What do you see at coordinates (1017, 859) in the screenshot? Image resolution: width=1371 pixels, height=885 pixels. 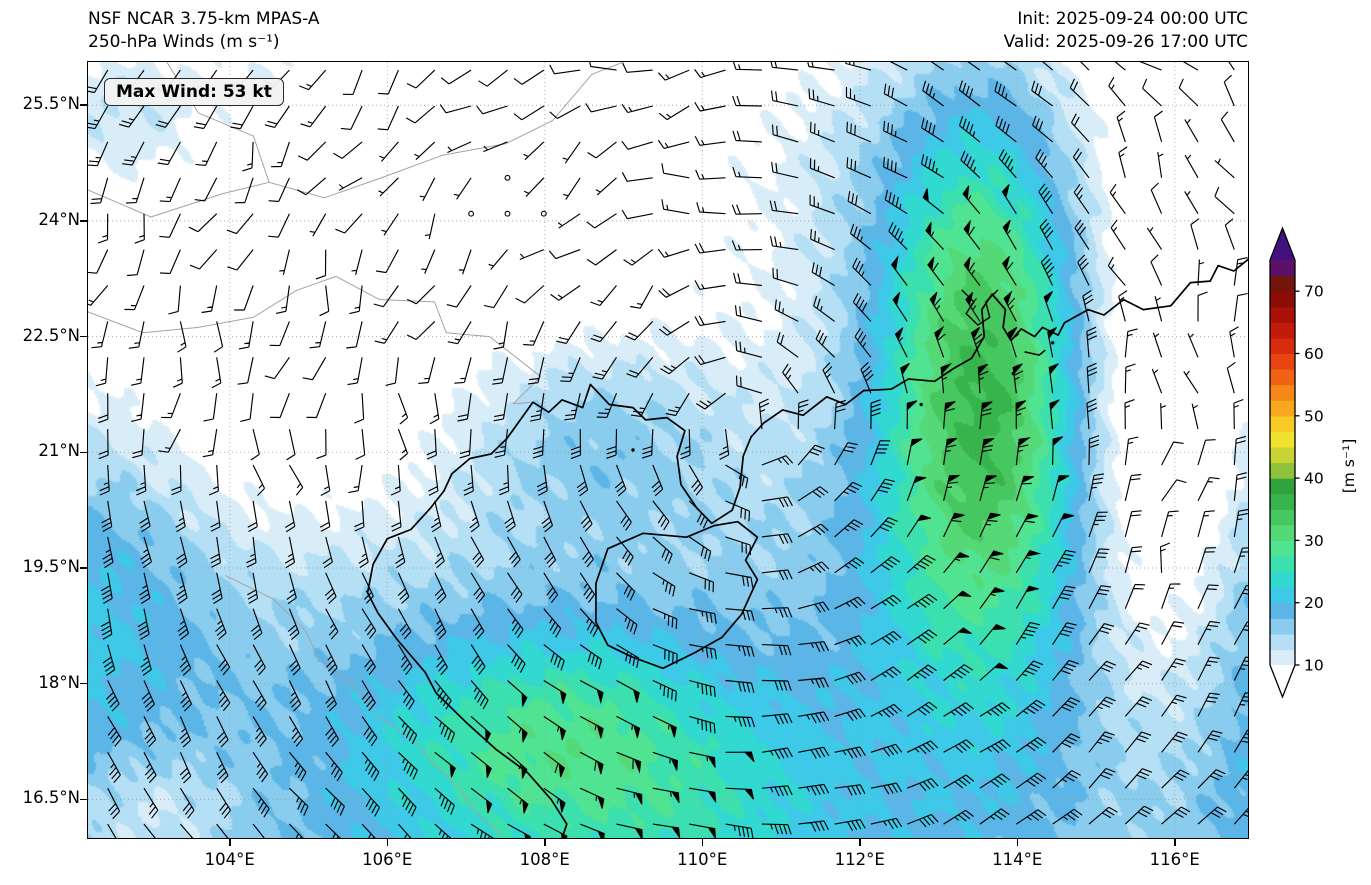 I see `x-tick-label: 114°E` at bounding box center [1017, 859].